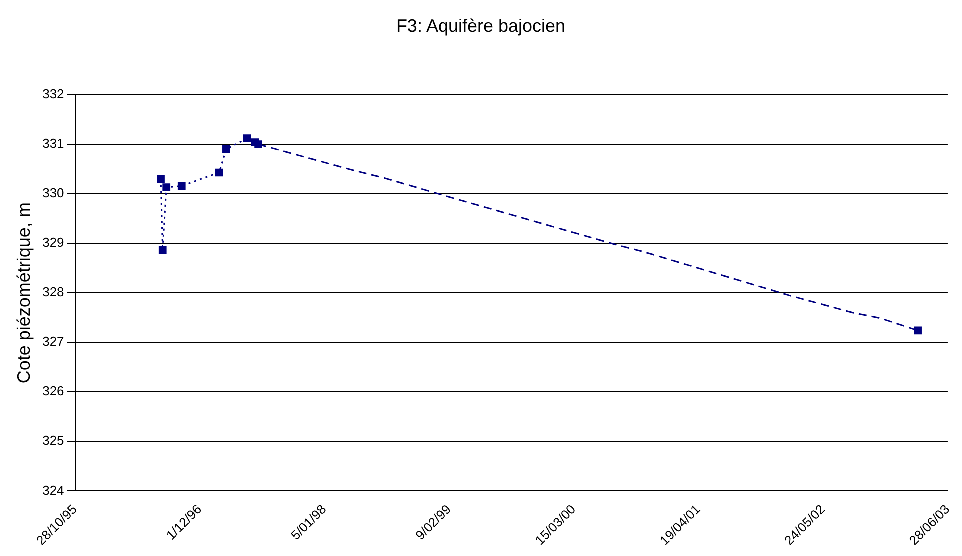 Image resolution: width=962 pixels, height=556 pixels. What do you see at coordinates (53, 144) in the screenshot?
I see `y-tick-label: 331` at bounding box center [53, 144].